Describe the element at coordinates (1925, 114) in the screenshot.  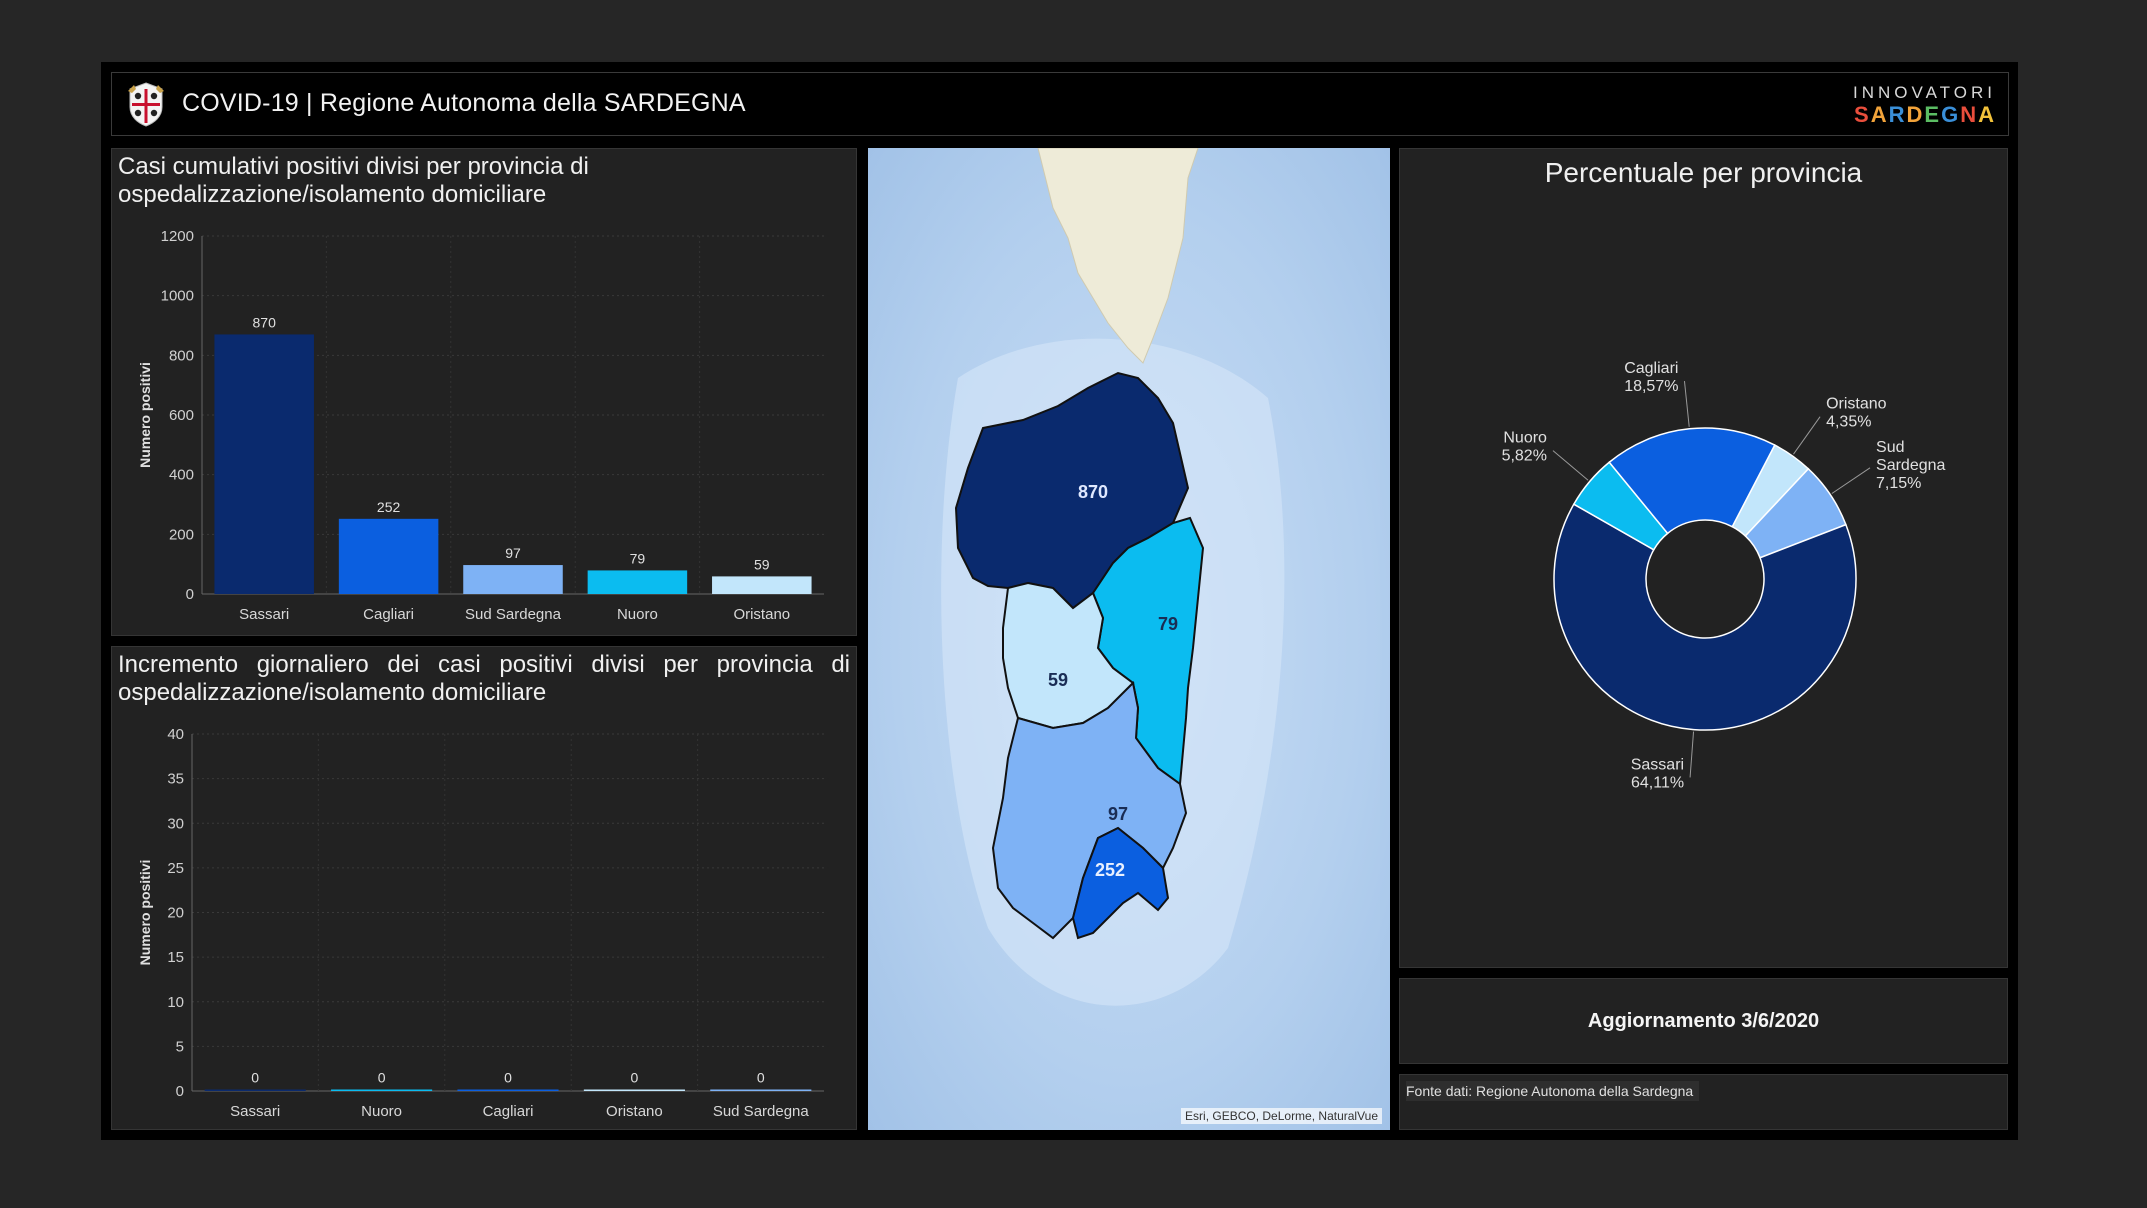
I see `brand-bottom-text: SARDEGNA` at that location.